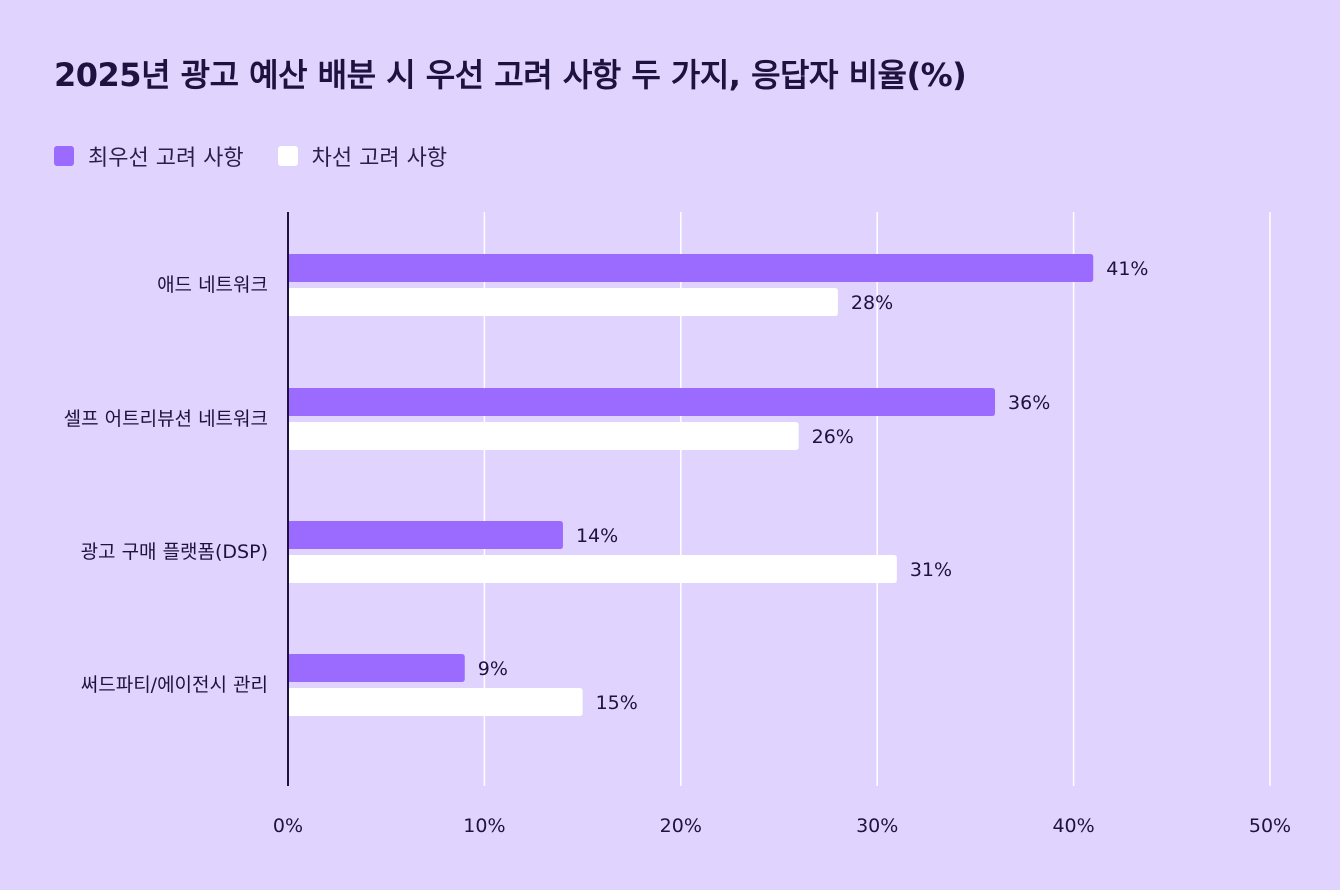 Image resolution: width=1340 pixels, height=890 pixels. What do you see at coordinates (484, 826) in the screenshot?
I see `x-tick-label: 10%` at bounding box center [484, 826].